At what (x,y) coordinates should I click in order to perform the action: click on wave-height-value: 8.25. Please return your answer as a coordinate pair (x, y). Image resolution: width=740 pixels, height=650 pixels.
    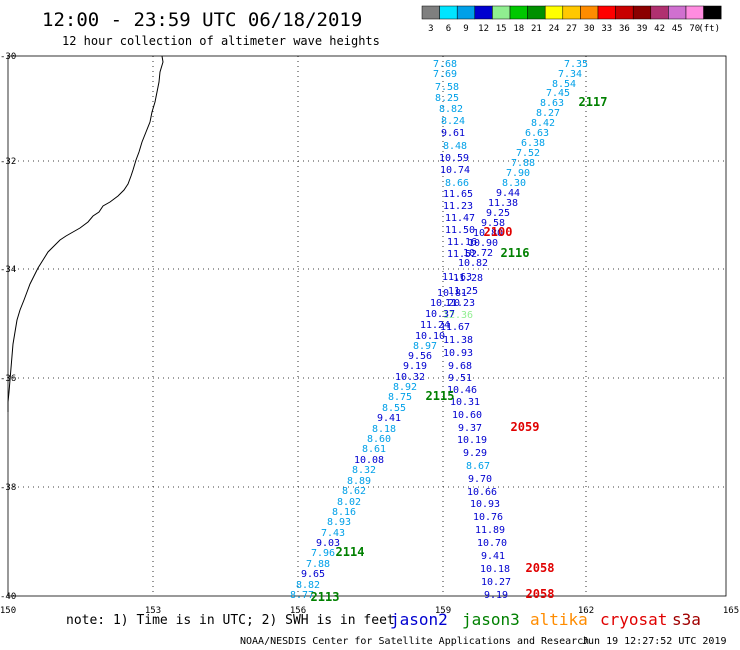
    Looking at the image, I should click on (447, 98).